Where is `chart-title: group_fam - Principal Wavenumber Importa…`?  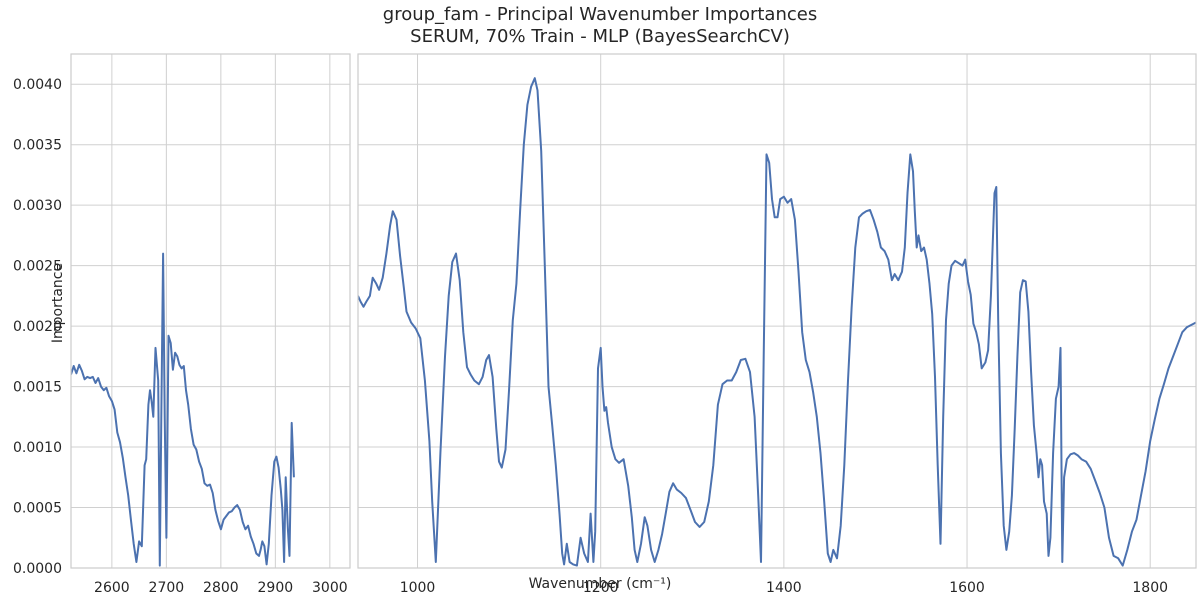
chart-title: group_fam - Principal Wavenumber Importa… is located at coordinates (600, 14).